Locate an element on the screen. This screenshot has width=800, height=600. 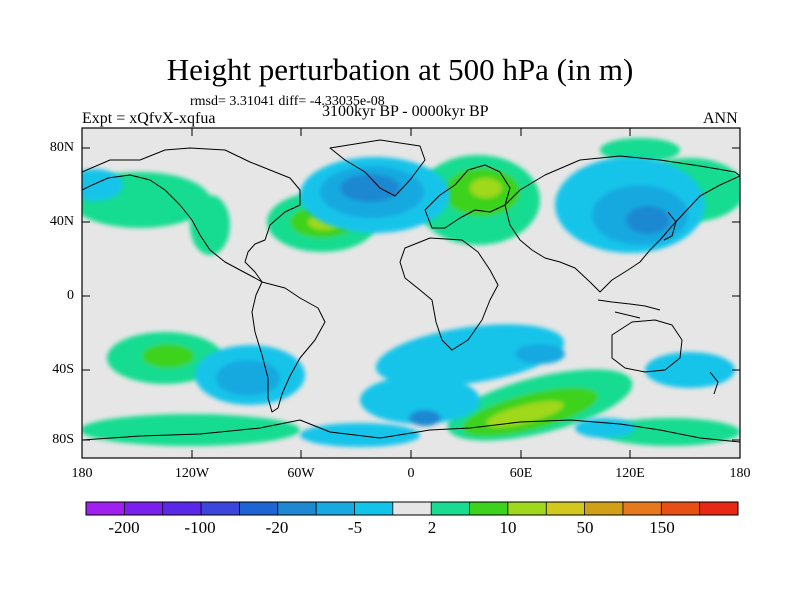
lon-tick-label: 60W is located at coordinates (301, 473).